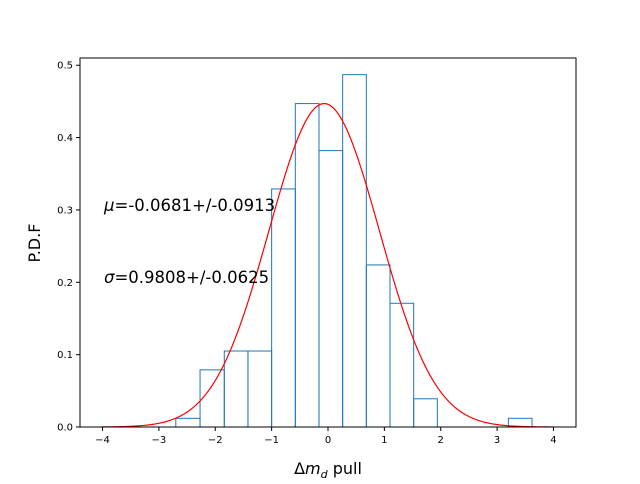 The width and height of the screenshot is (640, 484). What do you see at coordinates (102, 440) in the screenshot?
I see `x-tick-label: −4` at bounding box center [102, 440].